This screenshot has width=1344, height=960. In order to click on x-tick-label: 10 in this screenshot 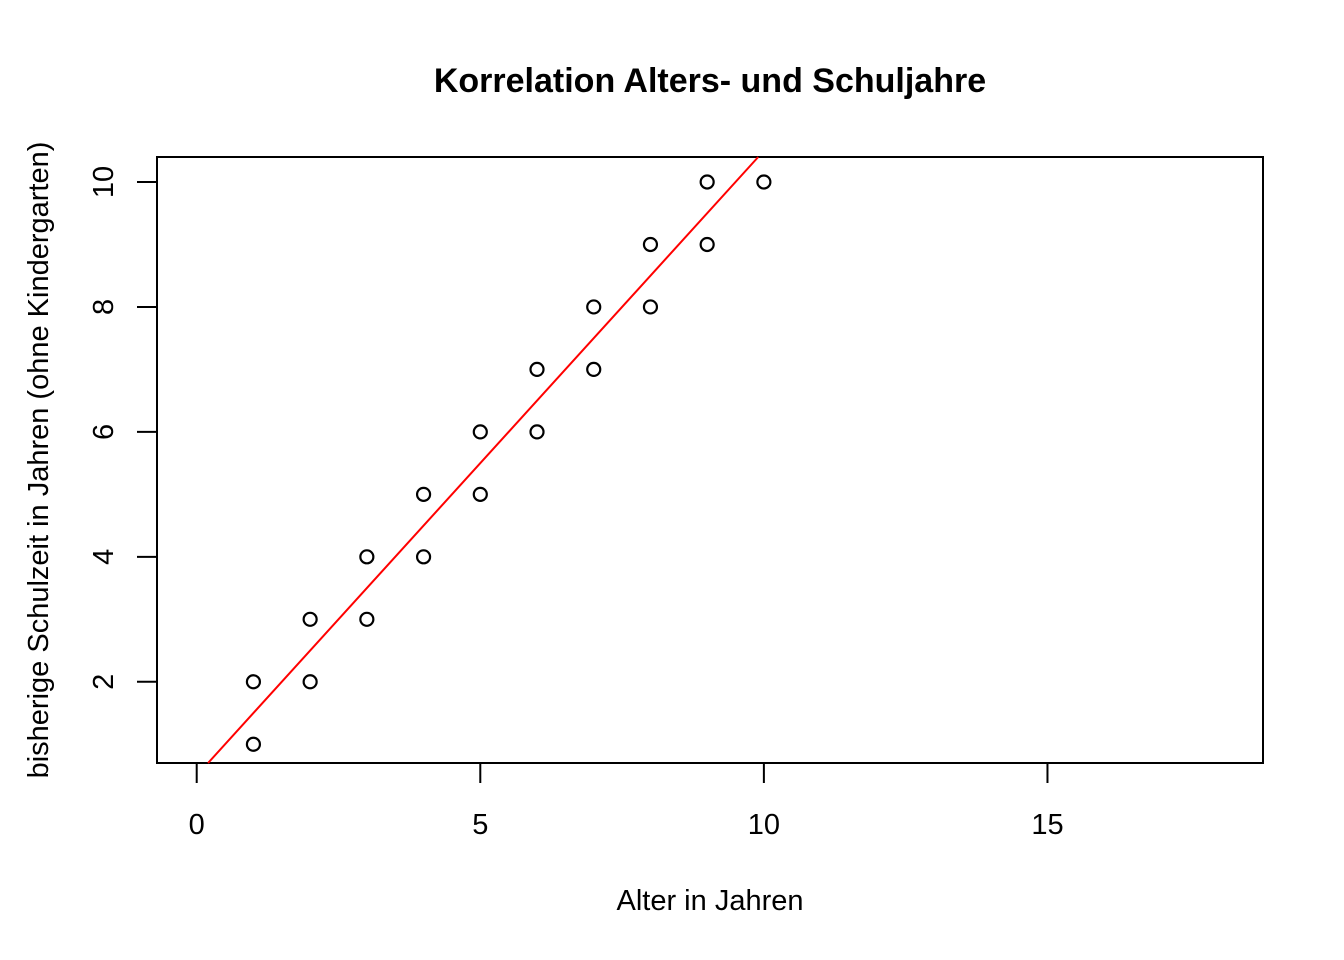, I will do `click(764, 825)`.